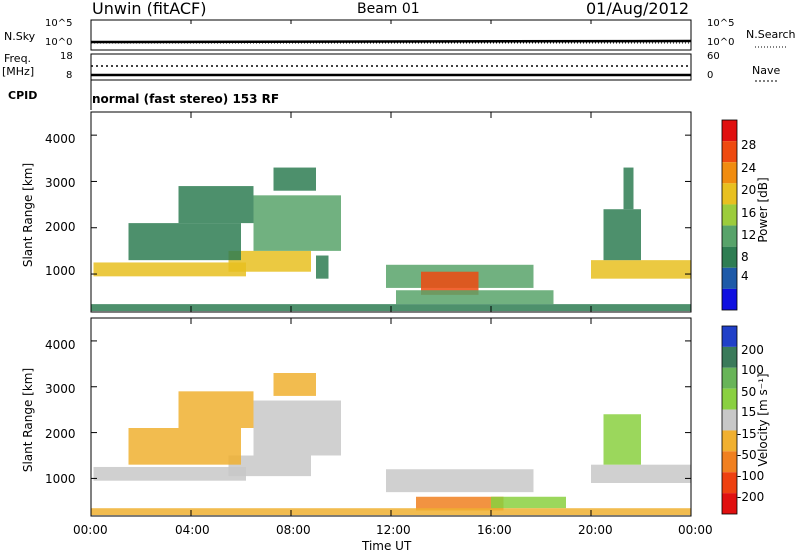  Describe the element at coordinates (90, 530) in the screenshot. I see `x-tick-0: 00:00` at that location.